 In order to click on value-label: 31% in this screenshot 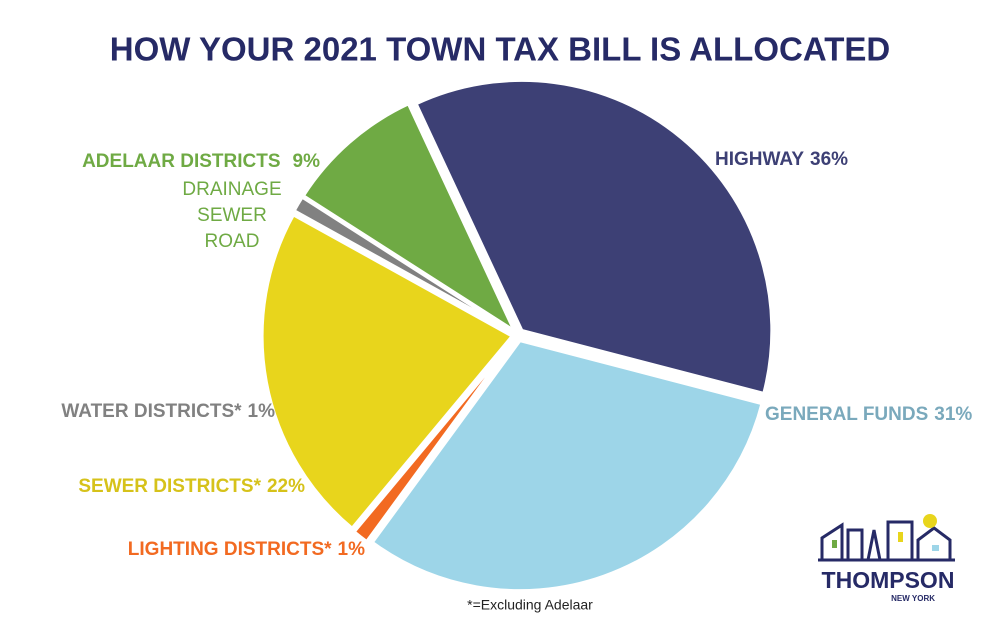, I will do `click(953, 414)`.